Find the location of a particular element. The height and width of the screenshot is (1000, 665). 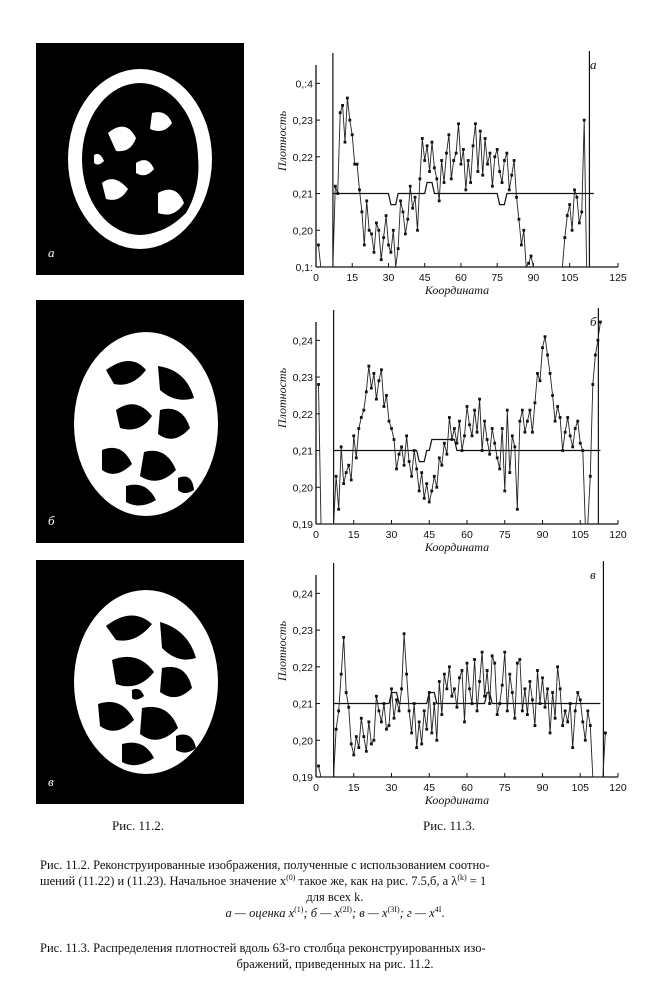

y-axis-label: Плотность is located at coordinates (282, 398).